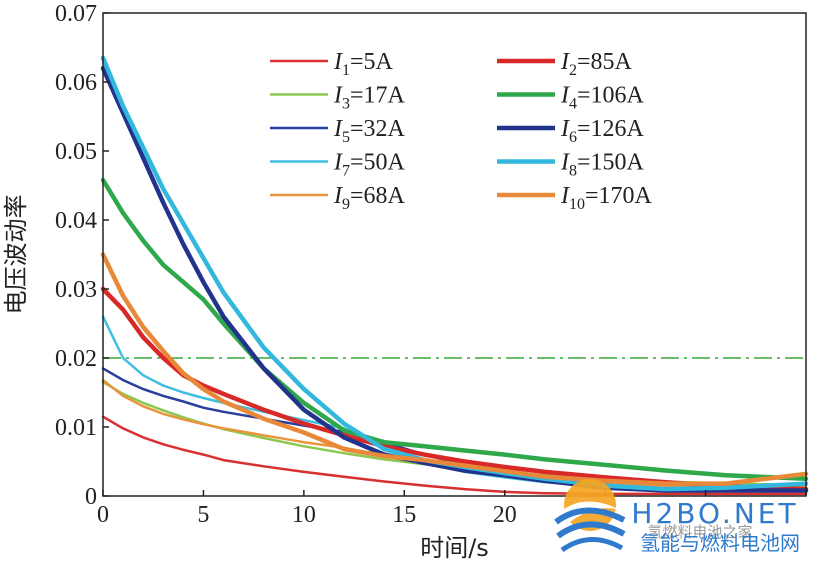  I want to click on y-tick-label: 0.05, so click(76, 152).